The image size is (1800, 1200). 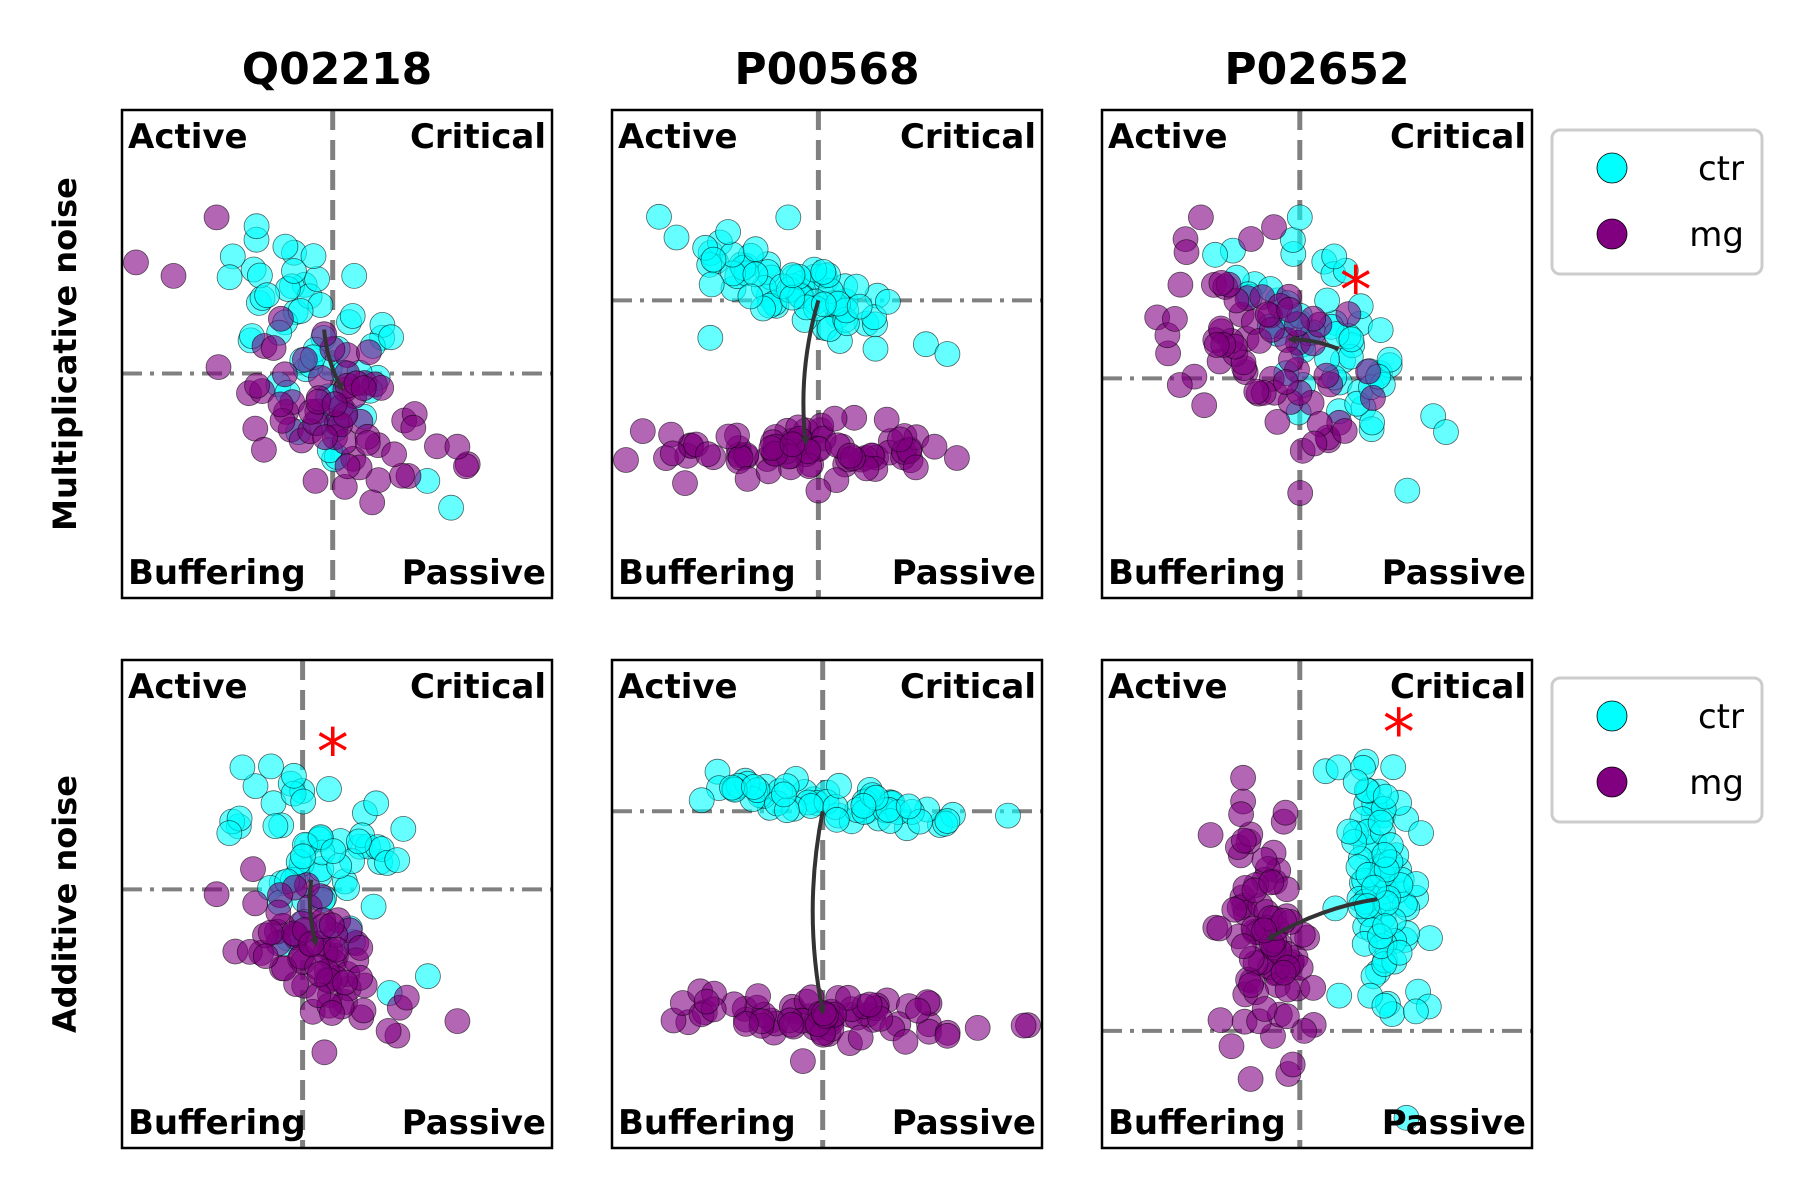 What do you see at coordinates (1612, 782) in the screenshot?
I see `legend-marker-mg` at bounding box center [1612, 782].